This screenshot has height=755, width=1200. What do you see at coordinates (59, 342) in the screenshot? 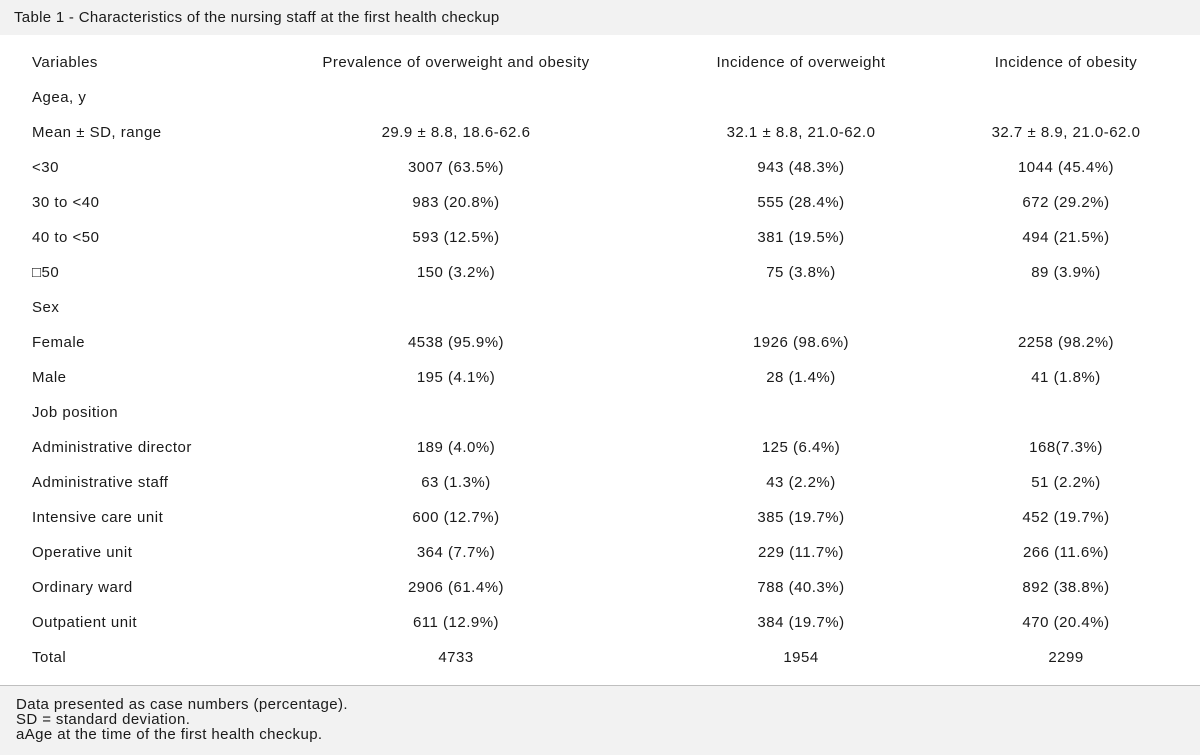
I see `cell-variable: Female` at bounding box center [59, 342].